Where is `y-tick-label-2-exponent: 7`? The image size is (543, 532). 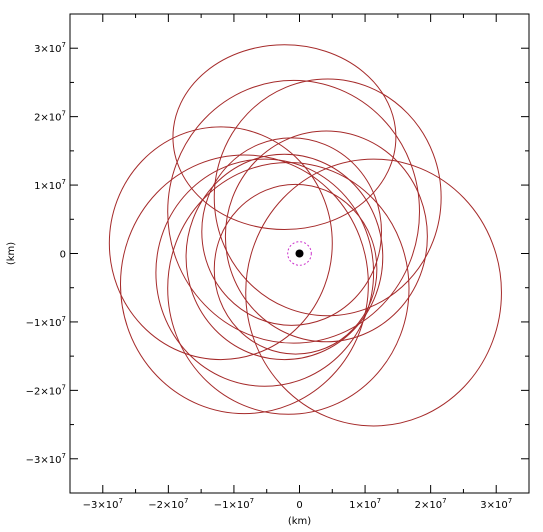
y-tick-label-2-exponent: 7 is located at coordinates (64, 182).